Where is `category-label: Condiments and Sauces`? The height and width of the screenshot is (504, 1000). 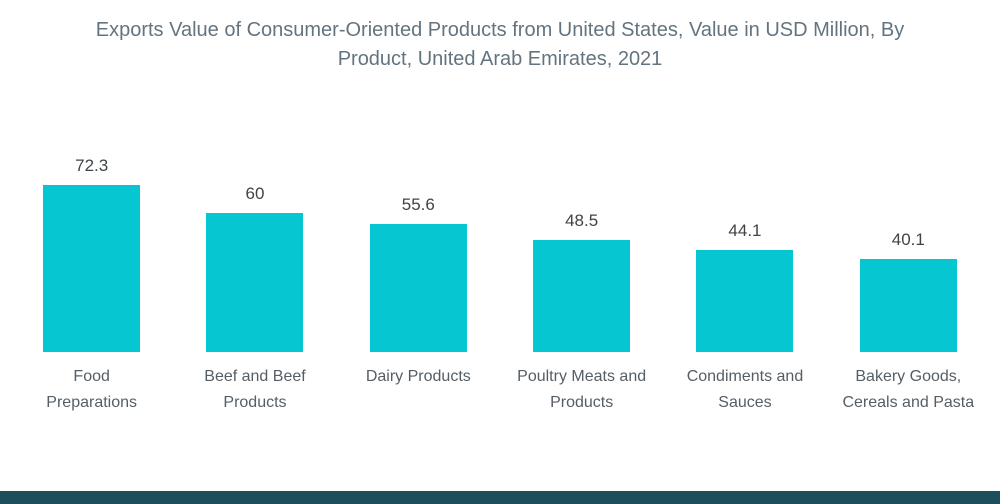 category-label: Condiments and Sauces is located at coordinates (745, 389).